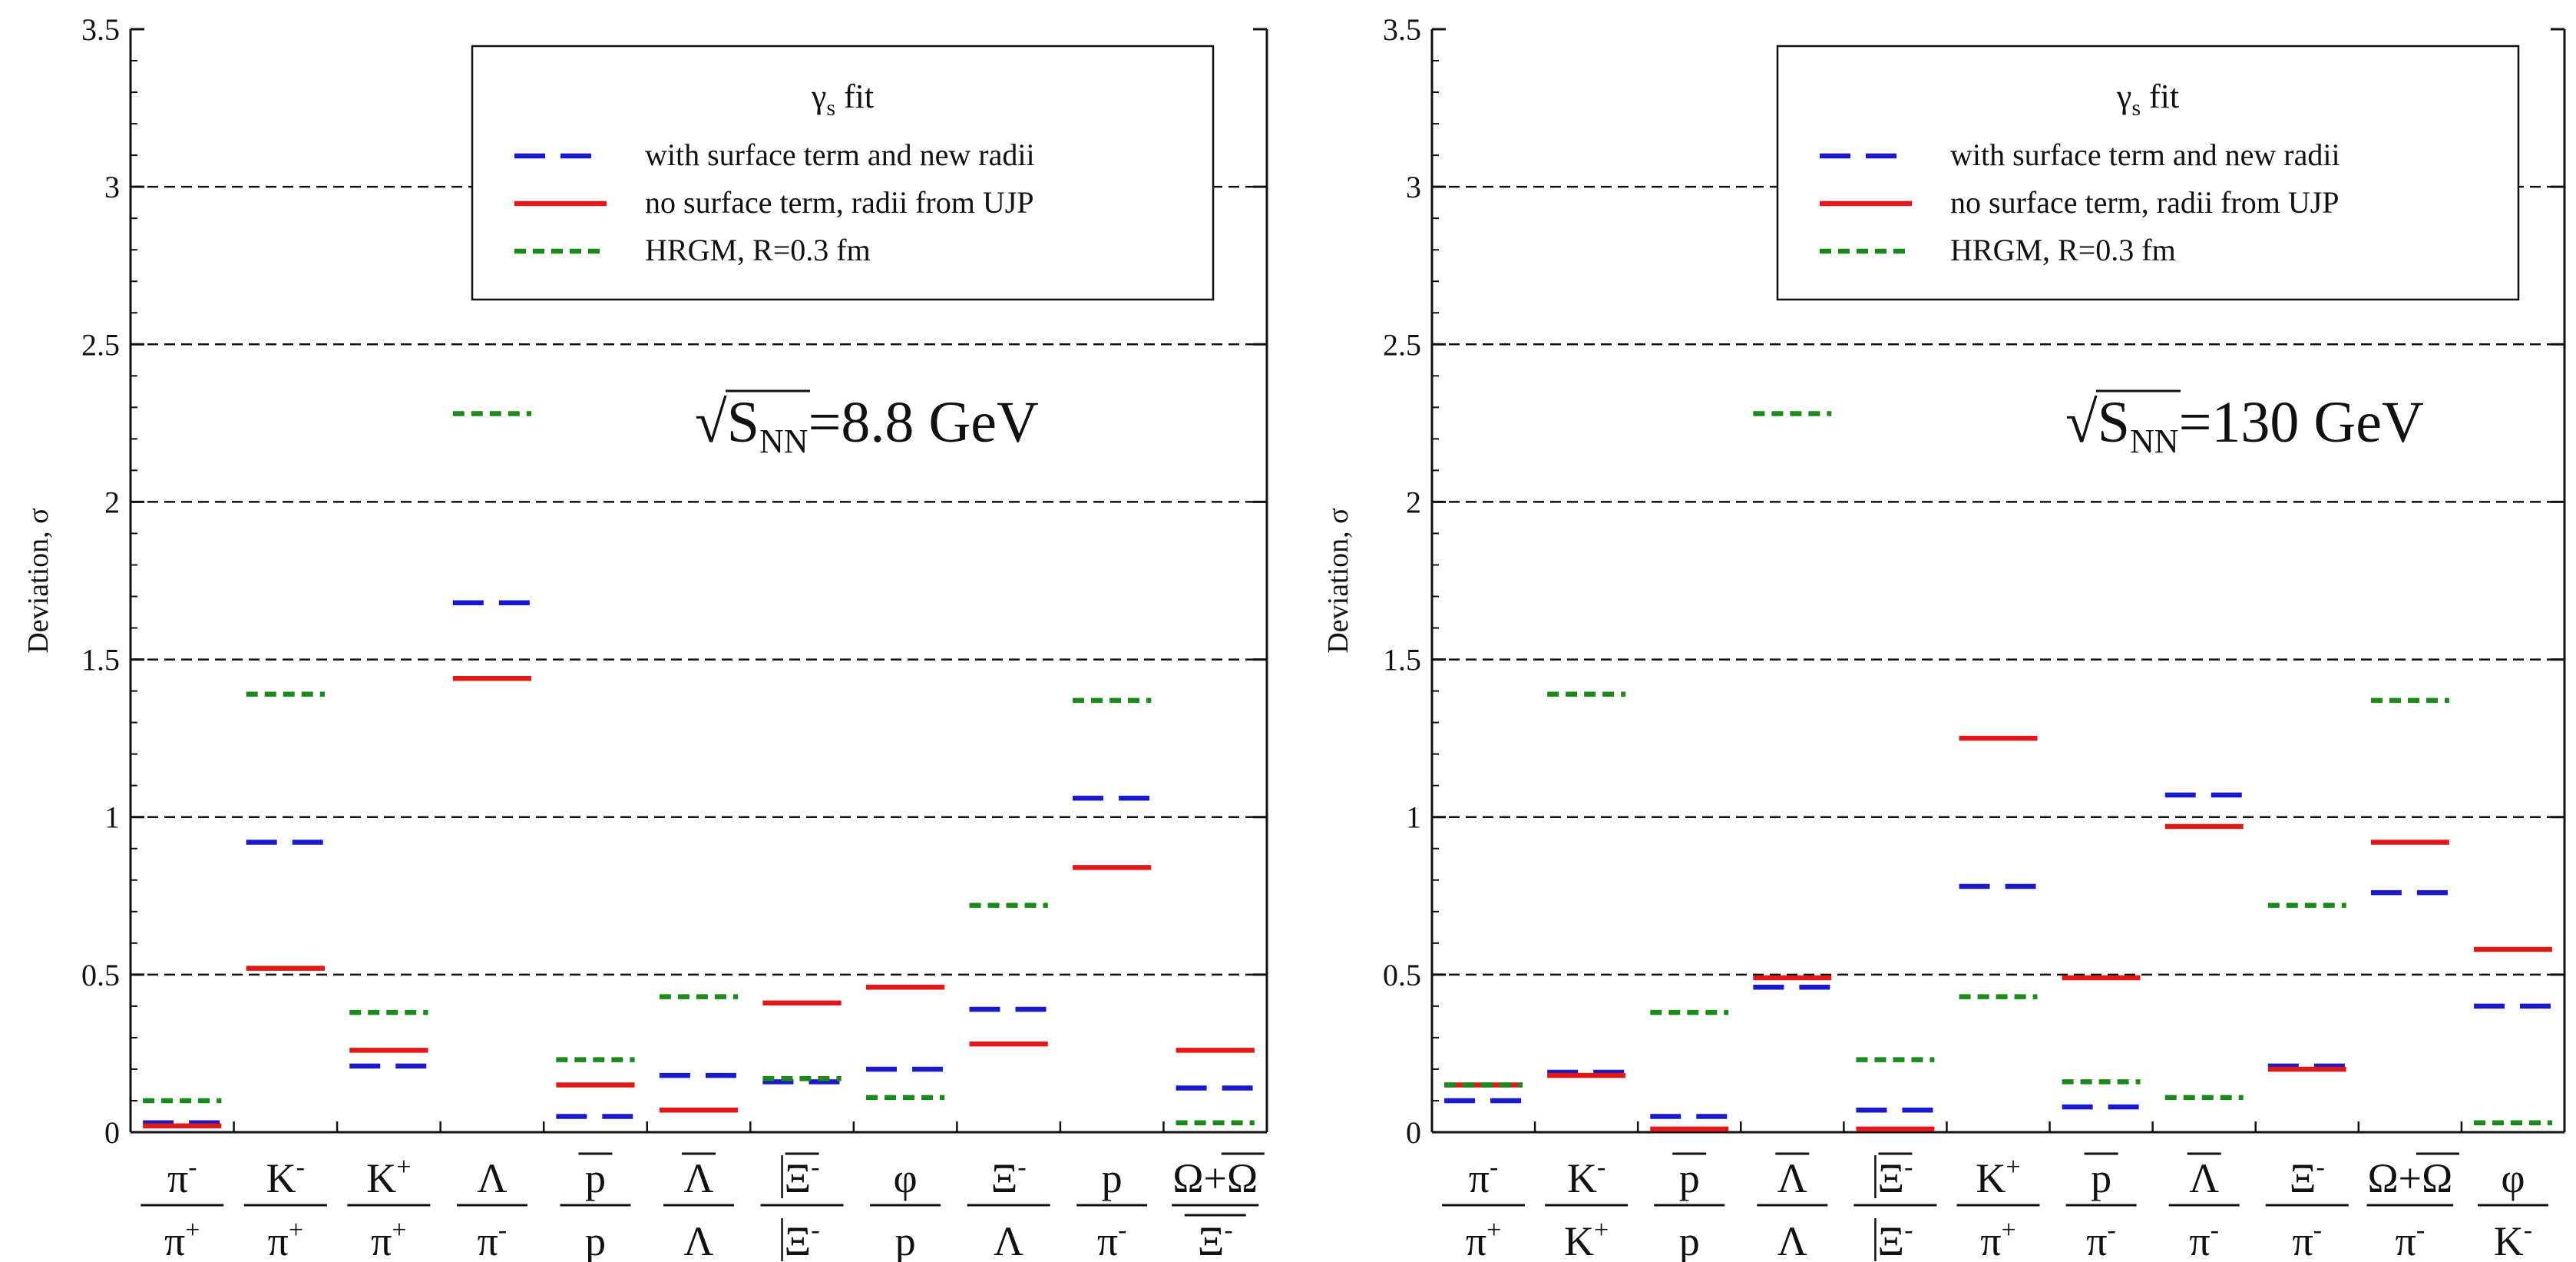 The width and height of the screenshot is (2576, 1262). What do you see at coordinates (1484, 1208) in the screenshot?
I see `x-tick-label: π-π+` at bounding box center [1484, 1208].